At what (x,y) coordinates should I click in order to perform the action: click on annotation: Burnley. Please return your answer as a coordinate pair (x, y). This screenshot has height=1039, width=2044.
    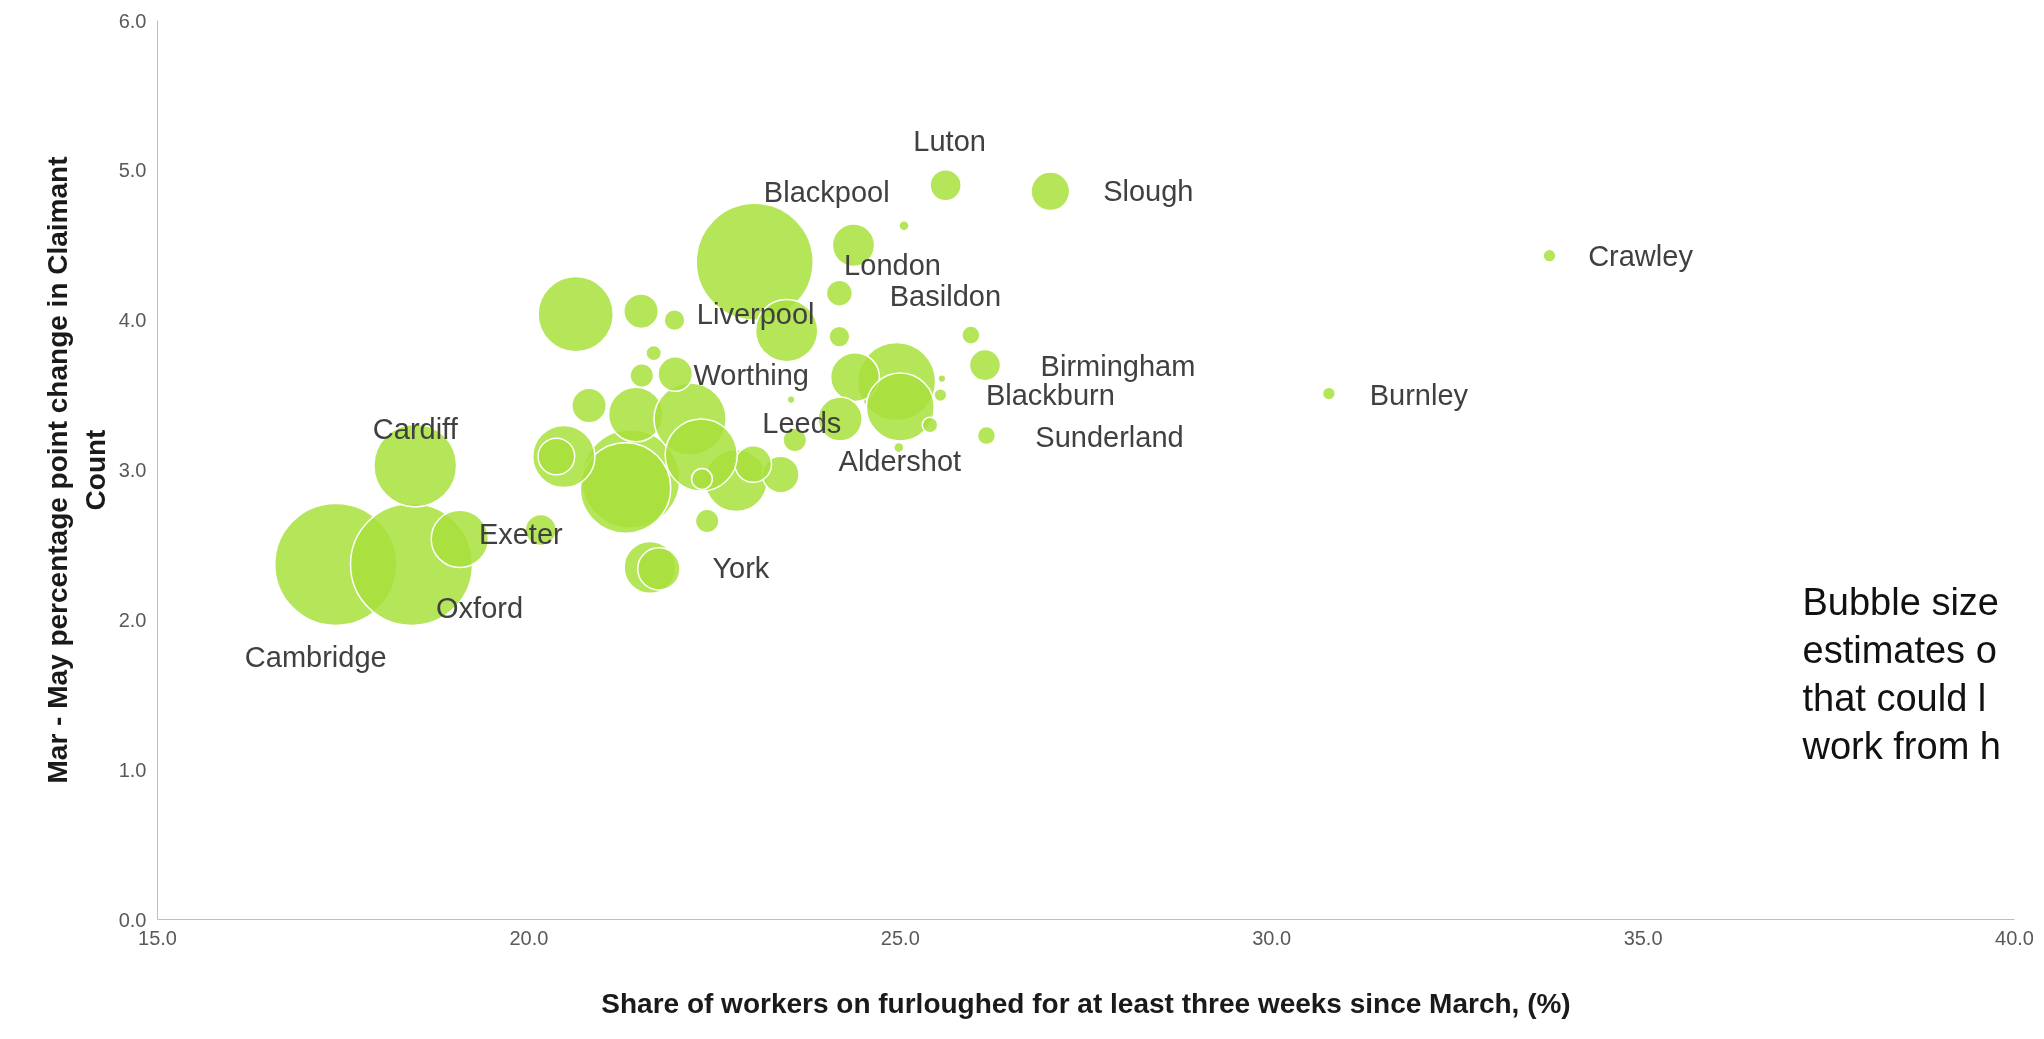
    Looking at the image, I should click on (1419, 394).